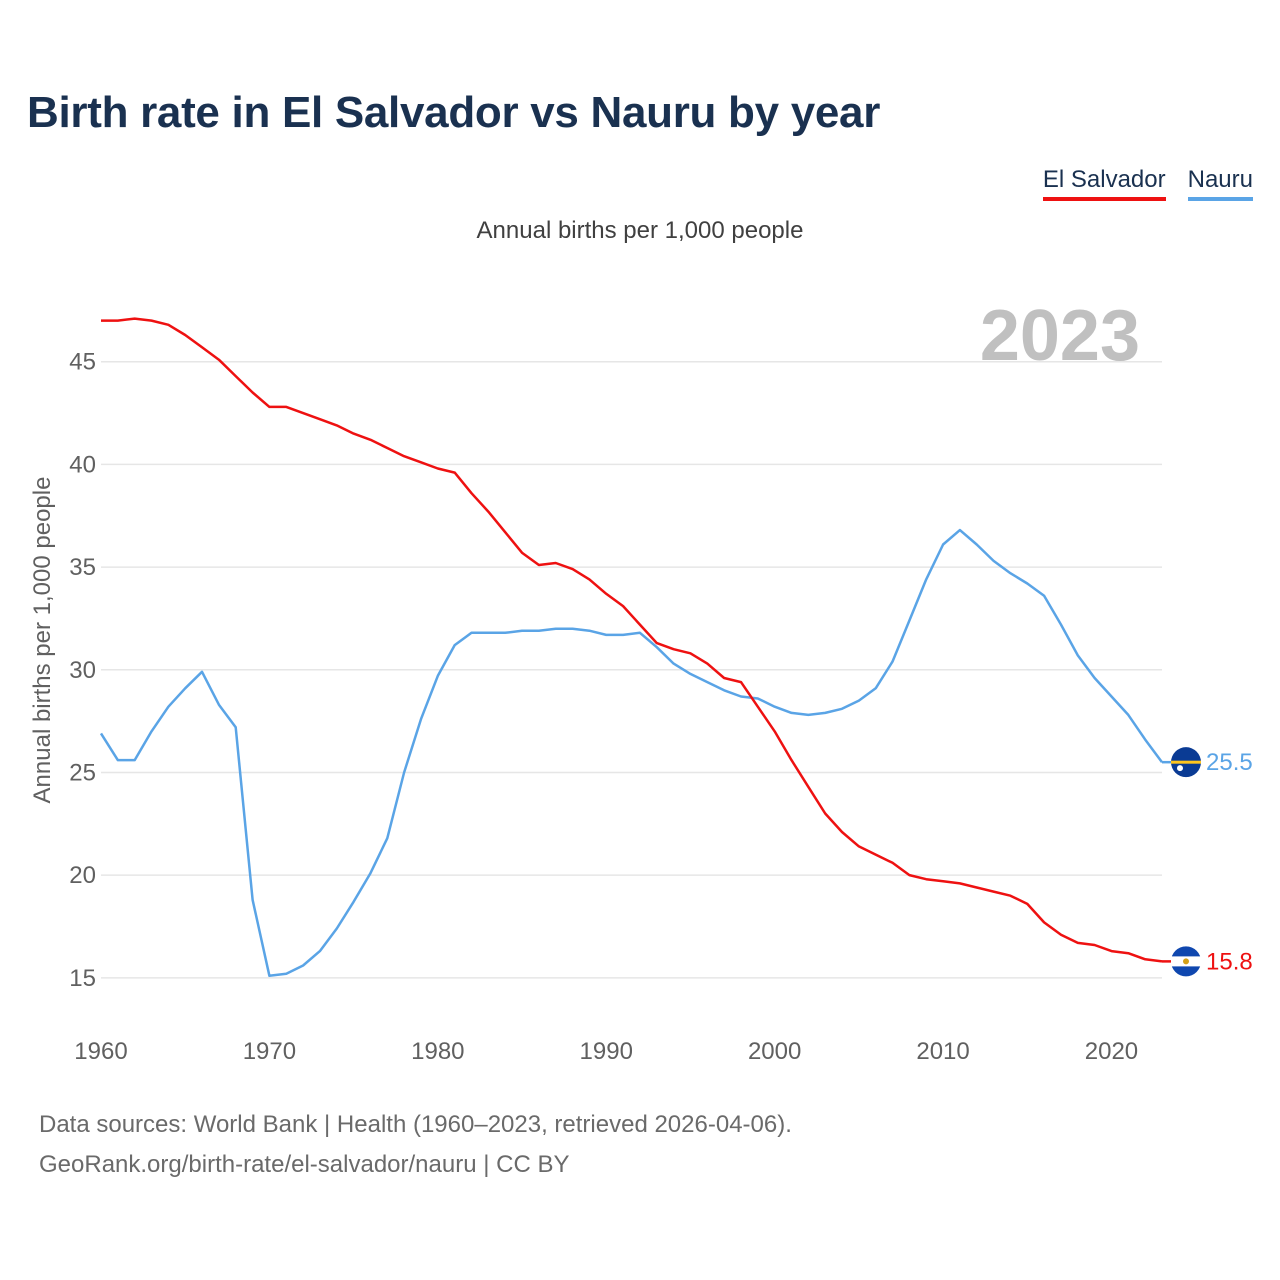  What do you see at coordinates (1212, 862) in the screenshot?
I see `series-end-markers: 25.5 15.8` at bounding box center [1212, 862].